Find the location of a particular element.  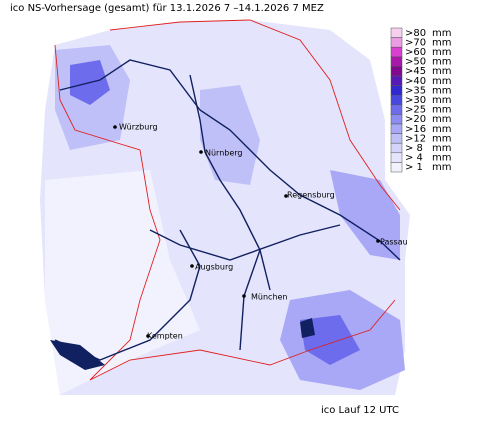

legend-label: >80 is located at coordinates (415, 33).